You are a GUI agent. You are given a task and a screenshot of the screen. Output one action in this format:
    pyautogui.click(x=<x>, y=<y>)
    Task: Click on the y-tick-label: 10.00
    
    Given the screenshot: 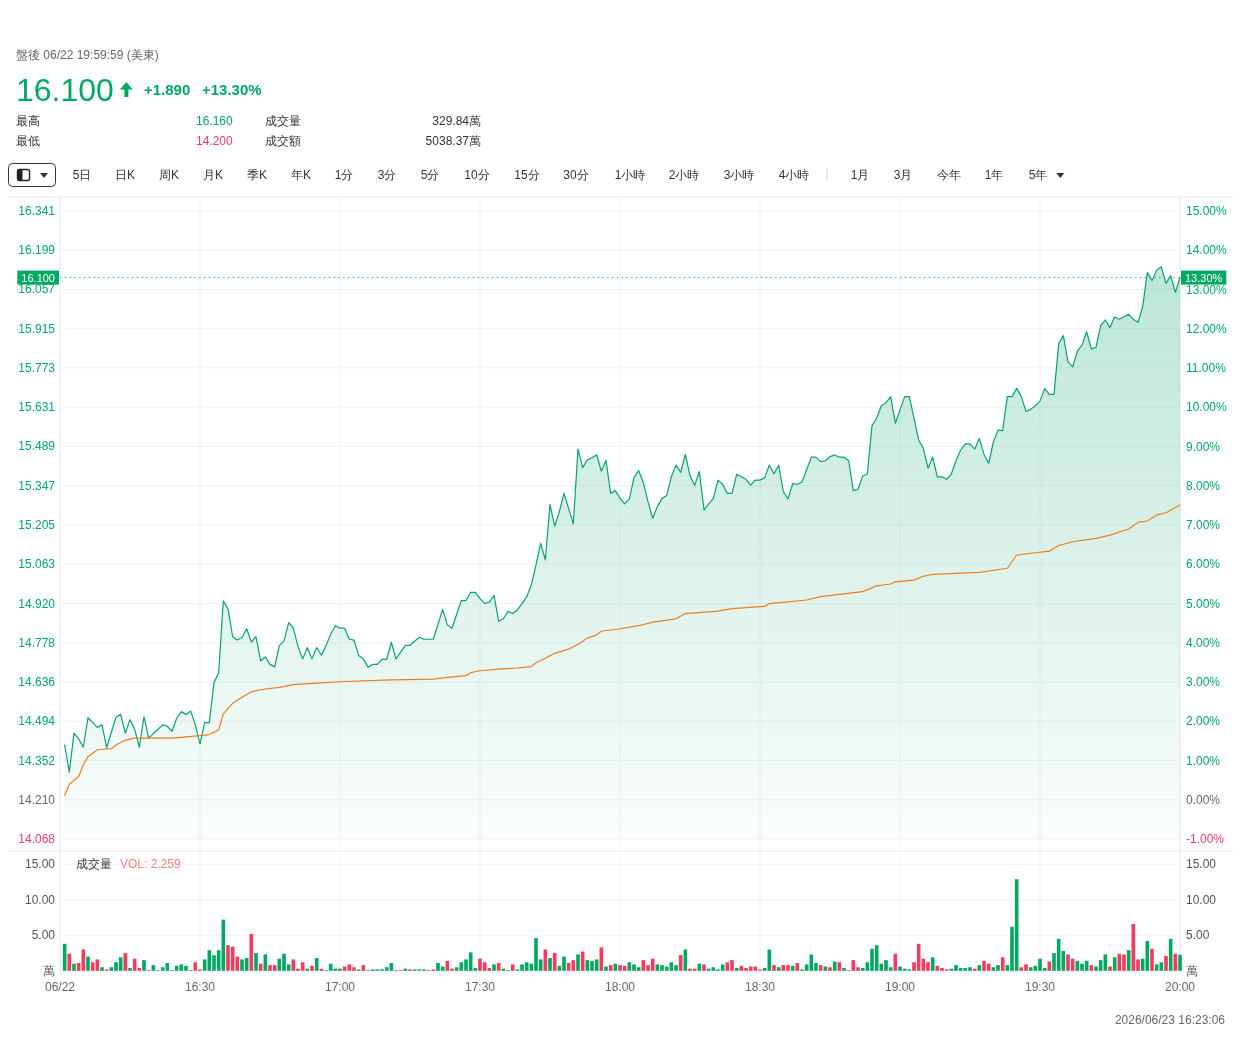 What is the action you would take?
    pyautogui.click(x=40, y=899)
    